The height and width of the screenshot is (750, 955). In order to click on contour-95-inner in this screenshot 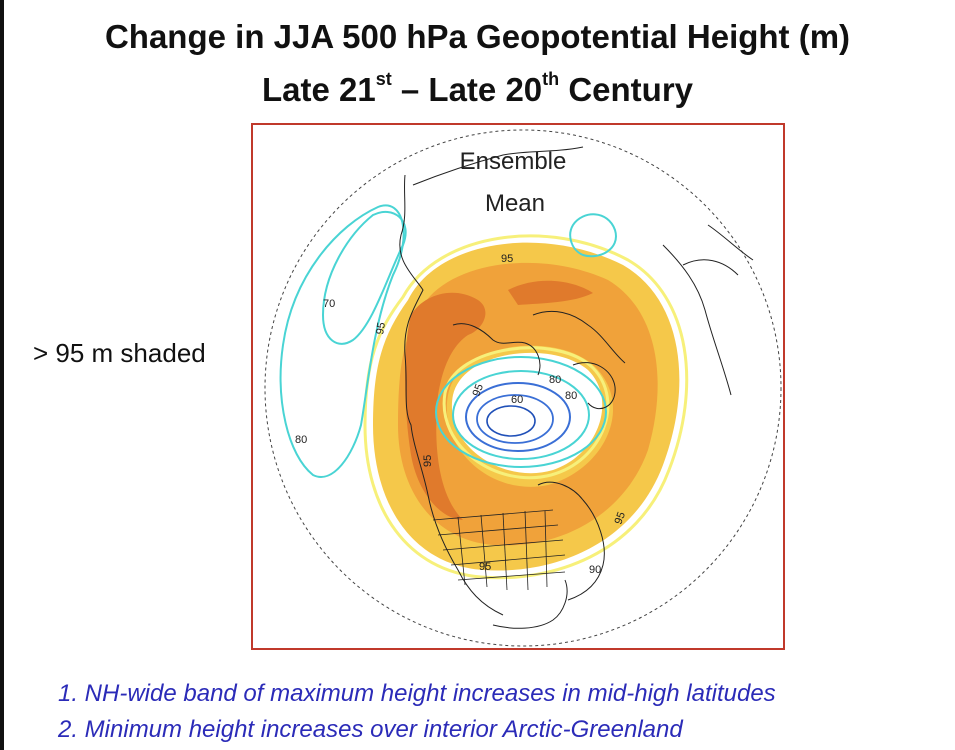, I will do `click(526, 413)`.